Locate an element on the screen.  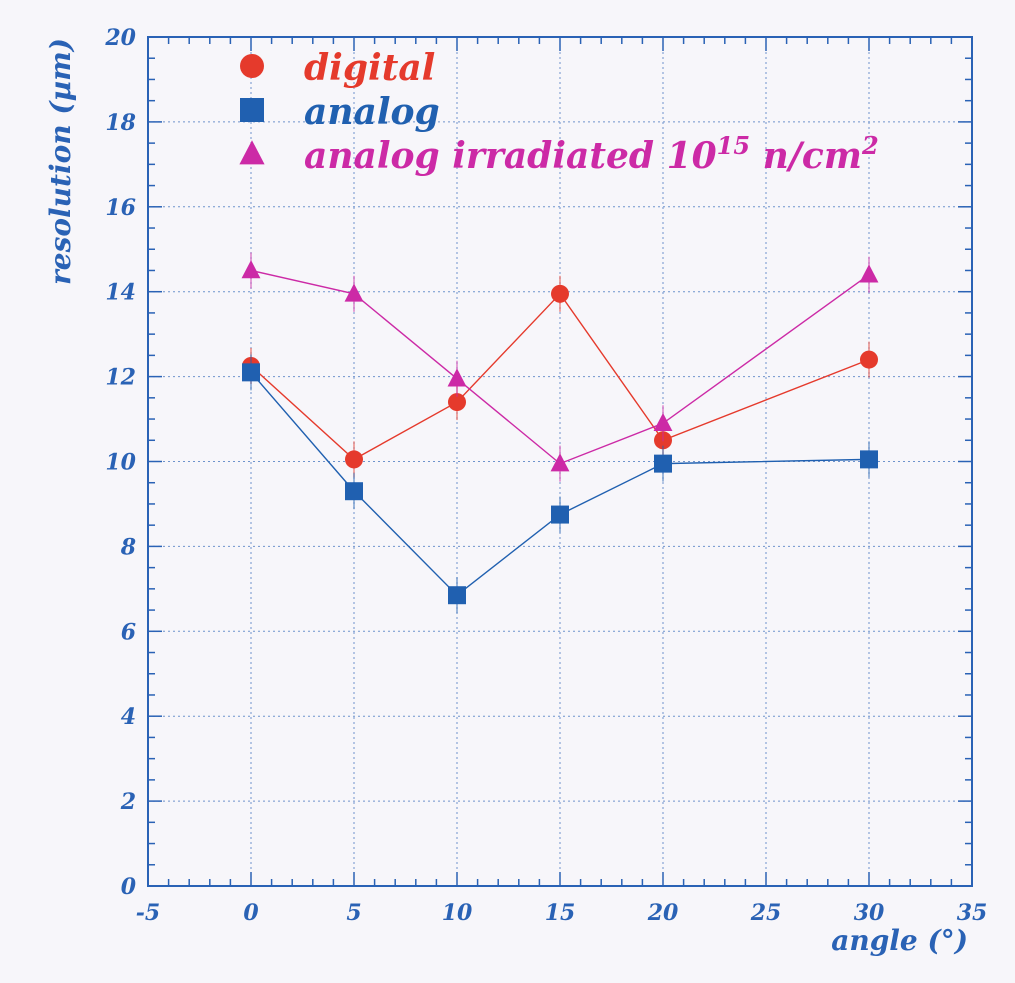
legend-label: analog irradiated 1015 n/cm2 is located at coordinates (591, 154).